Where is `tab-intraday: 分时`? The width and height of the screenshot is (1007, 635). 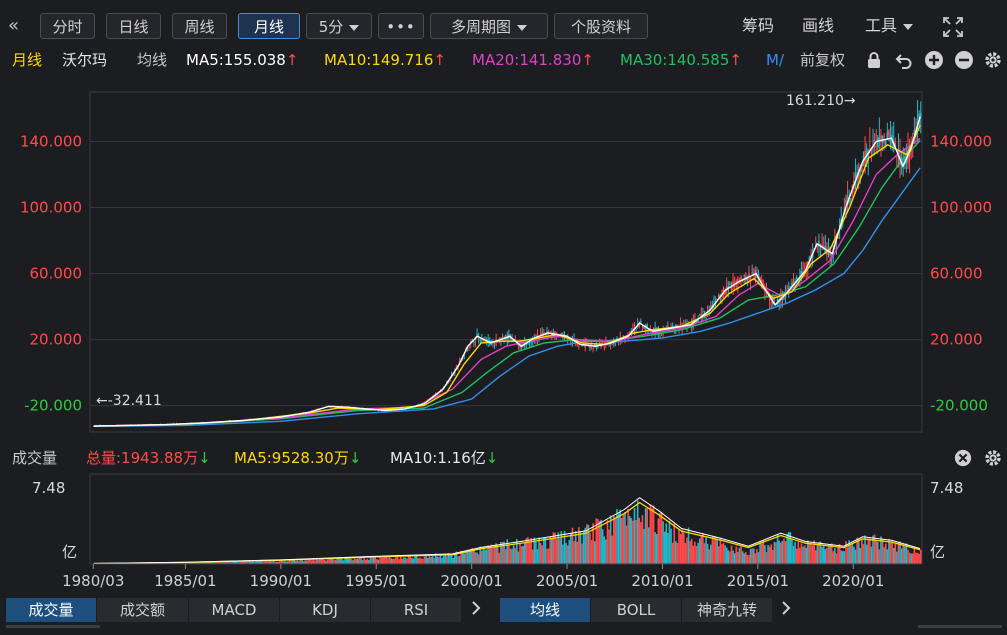 tab-intraday: 分时 is located at coordinates (67, 26).